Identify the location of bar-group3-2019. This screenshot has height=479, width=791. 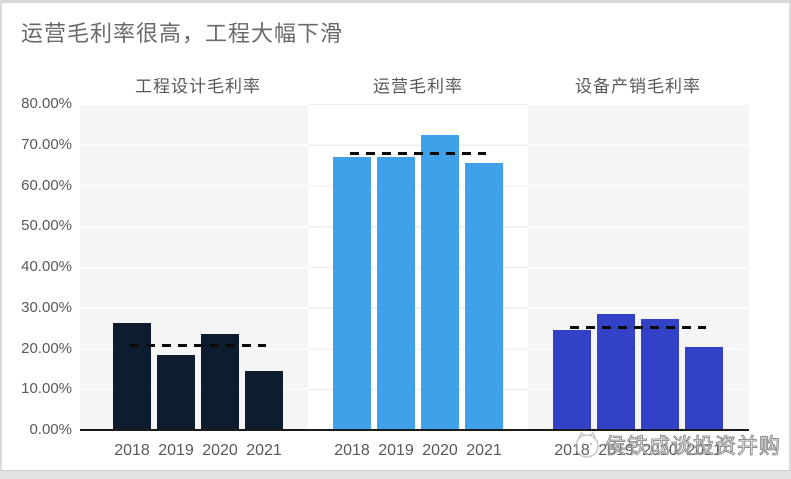
(616, 372).